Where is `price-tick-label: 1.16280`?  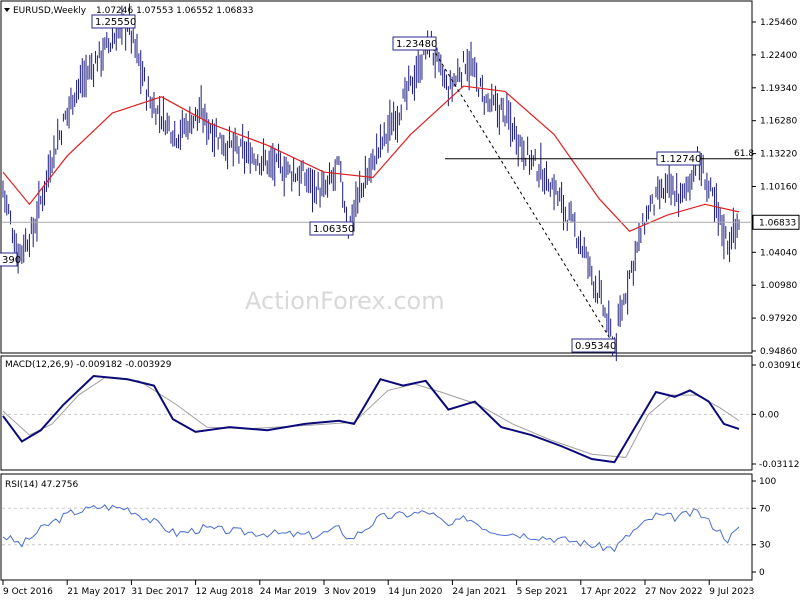
price-tick-label: 1.16280 is located at coordinates (778, 122).